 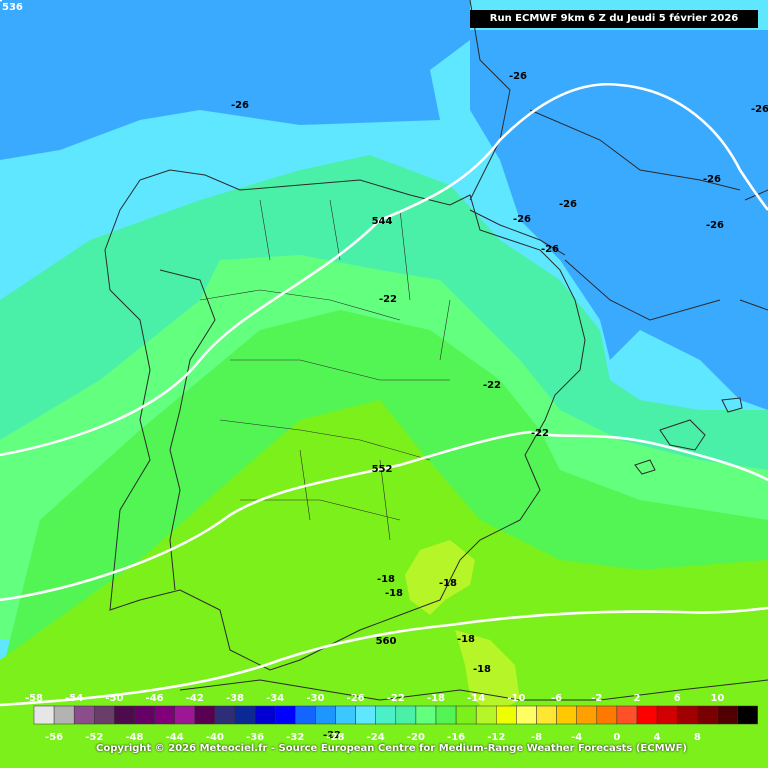 What do you see at coordinates (657, 737) in the screenshot?
I see `legend-bottom-label: 4` at bounding box center [657, 737].